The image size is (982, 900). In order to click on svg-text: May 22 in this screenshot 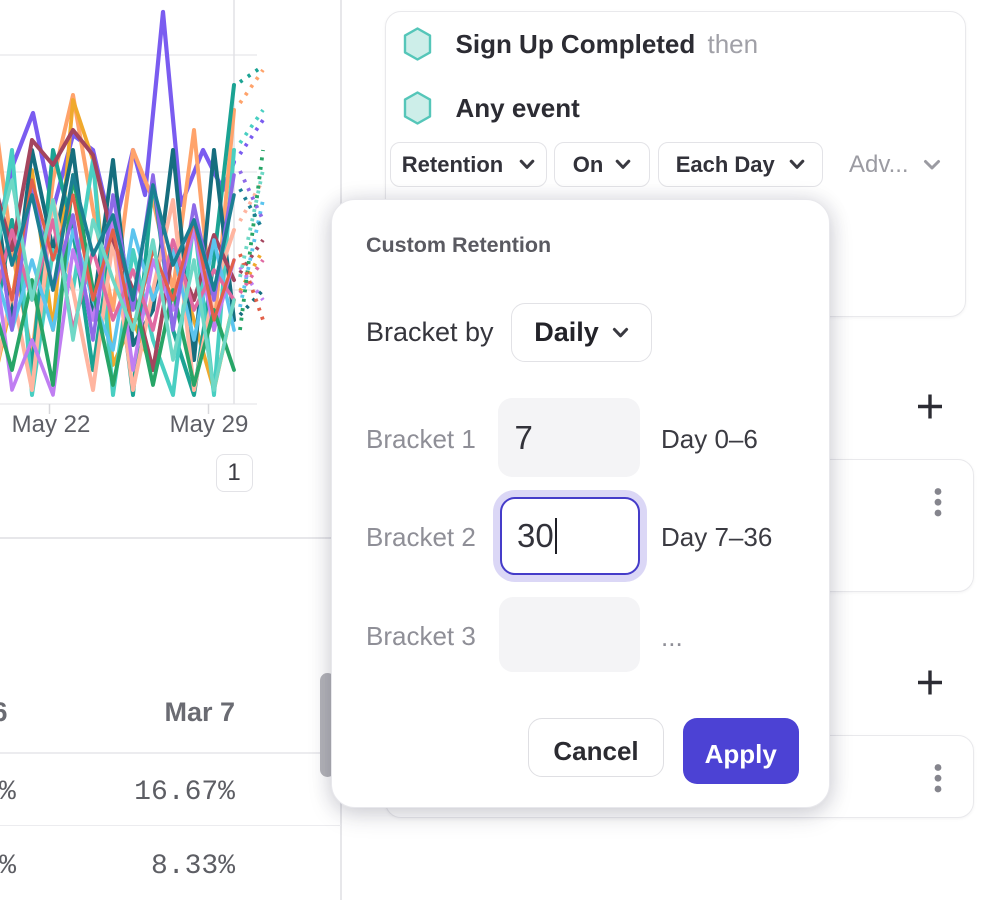, I will do `click(51, 424)`.